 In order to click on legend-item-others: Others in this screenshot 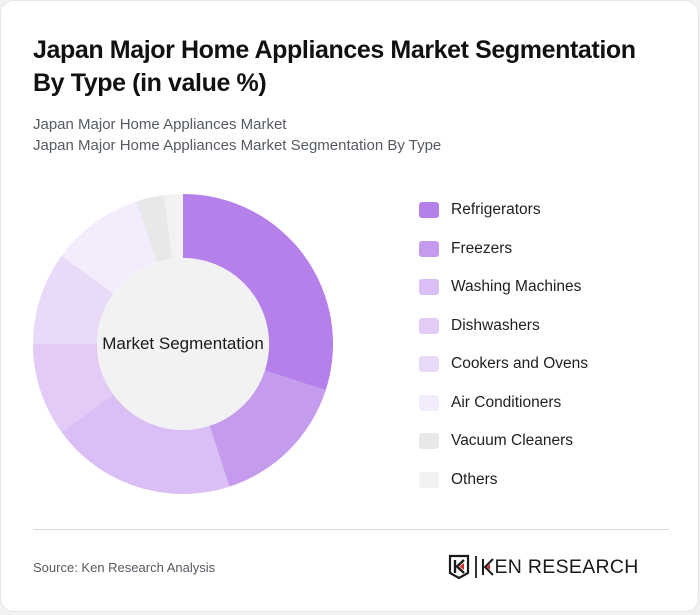, I will do `click(503, 480)`.